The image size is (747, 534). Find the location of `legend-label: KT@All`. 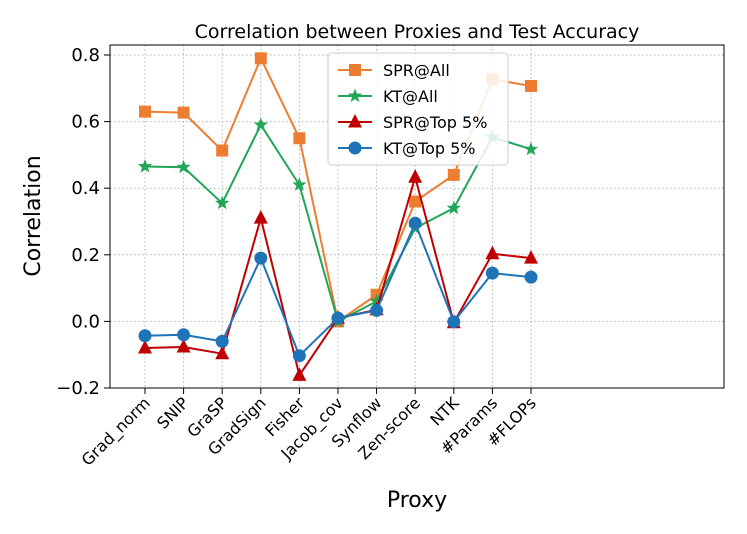

legend-label: KT@All is located at coordinates (410, 96).